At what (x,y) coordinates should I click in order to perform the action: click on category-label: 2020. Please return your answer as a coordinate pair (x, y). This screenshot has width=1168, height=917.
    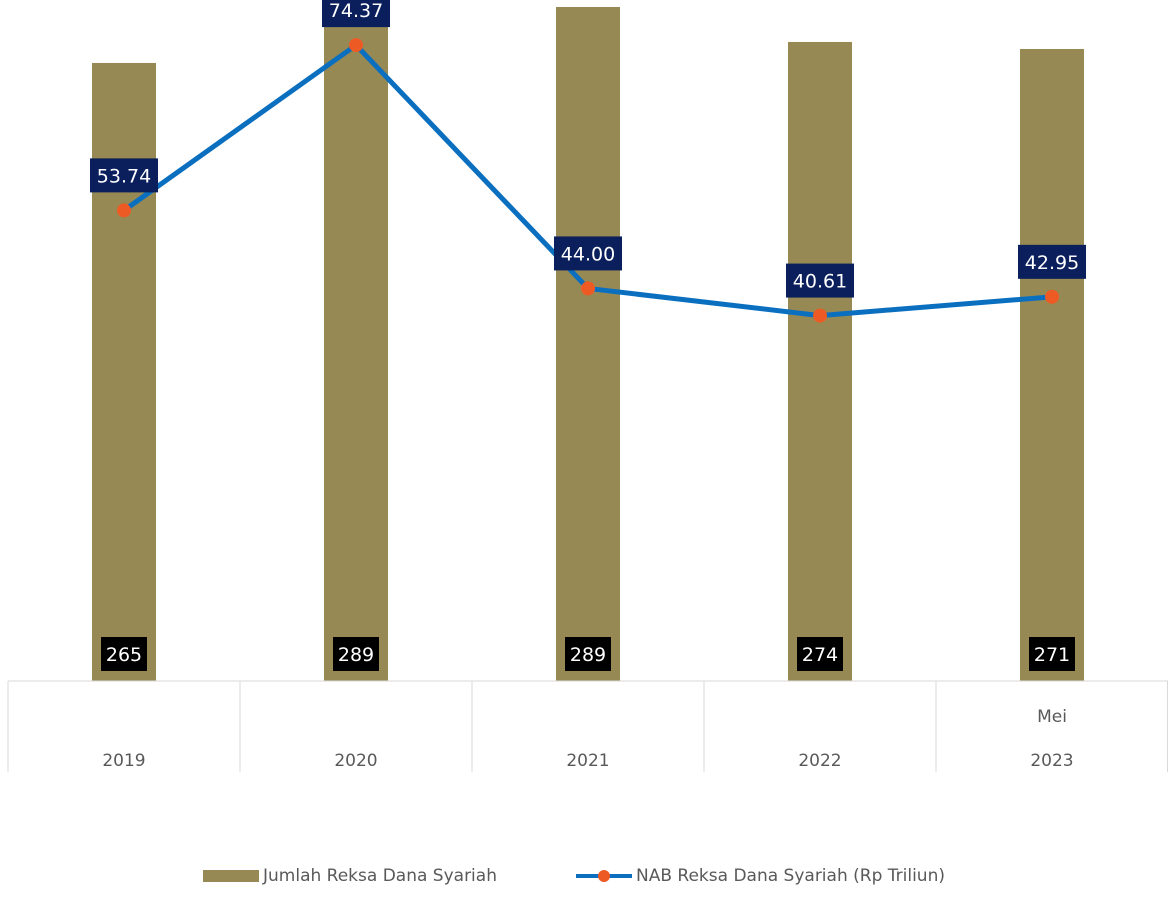
    Looking at the image, I should click on (355, 761).